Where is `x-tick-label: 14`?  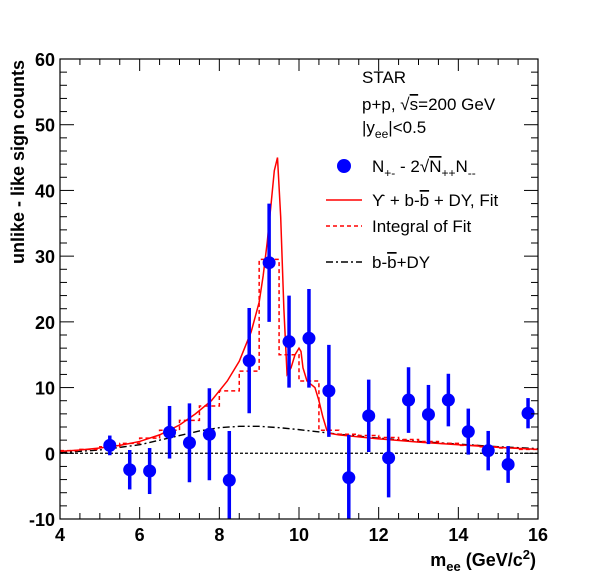
x-tick-label: 14 is located at coordinates (458, 535).